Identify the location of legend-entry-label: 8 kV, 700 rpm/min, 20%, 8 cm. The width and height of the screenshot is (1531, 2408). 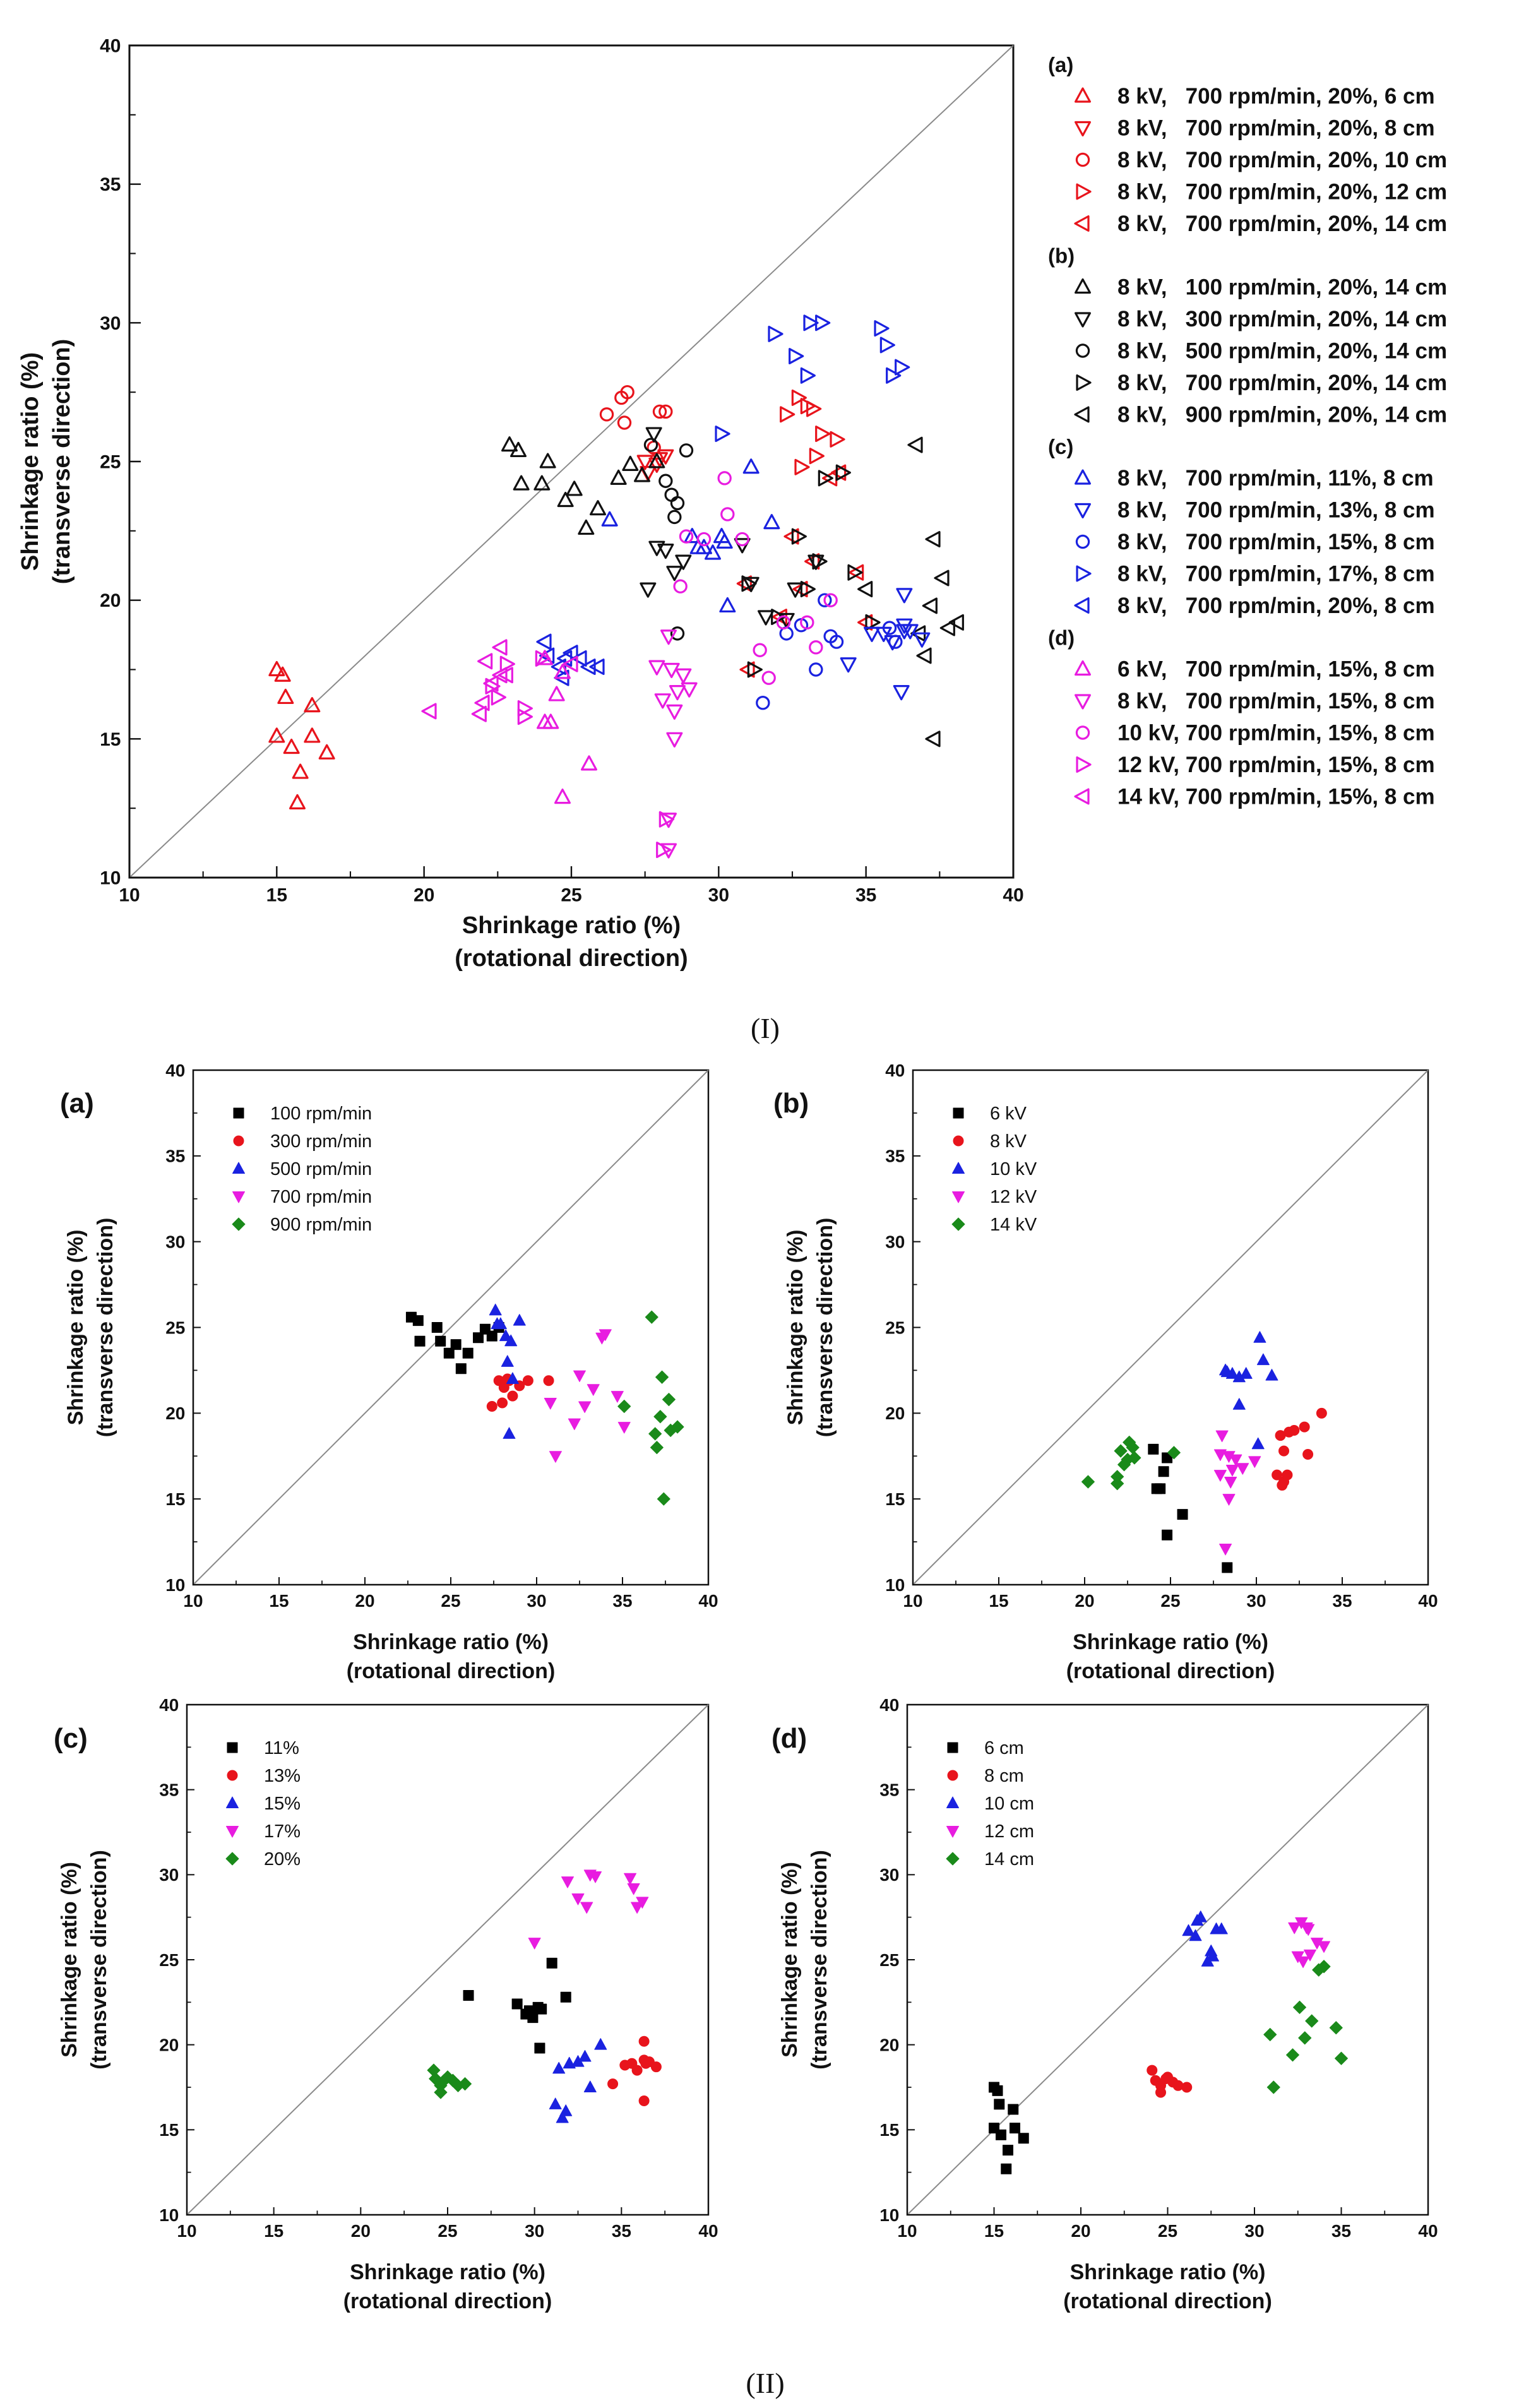
(1276, 605).